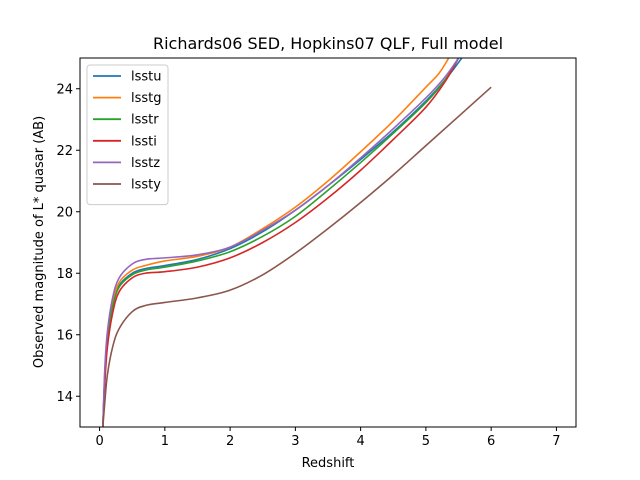  Describe the element at coordinates (328, 463) in the screenshot. I see `x-axis-label: Redshift` at that location.